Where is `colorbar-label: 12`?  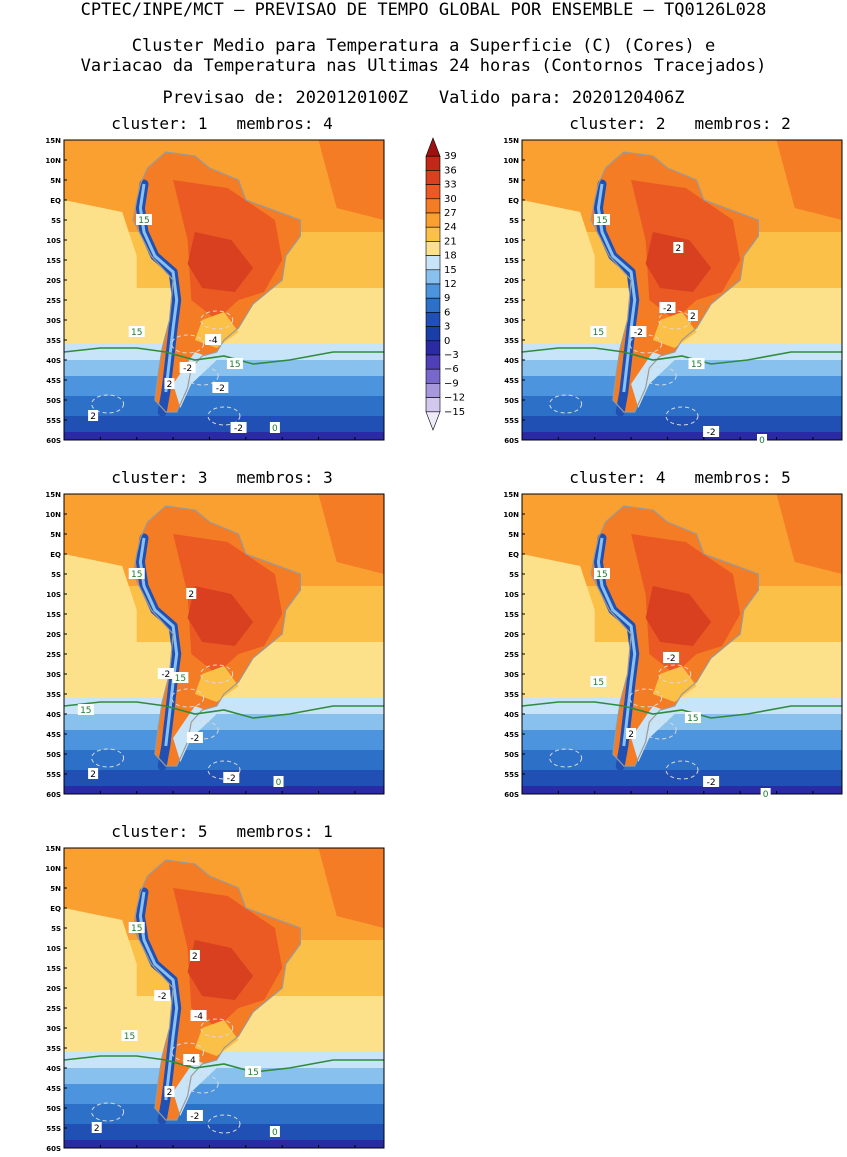
colorbar-label: 12 is located at coordinates (450, 284).